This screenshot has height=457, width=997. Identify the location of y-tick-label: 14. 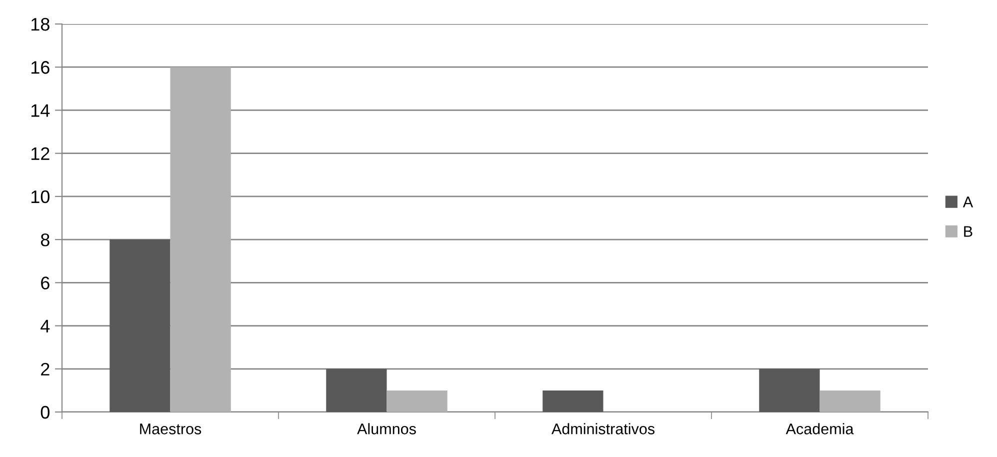
(40, 110).